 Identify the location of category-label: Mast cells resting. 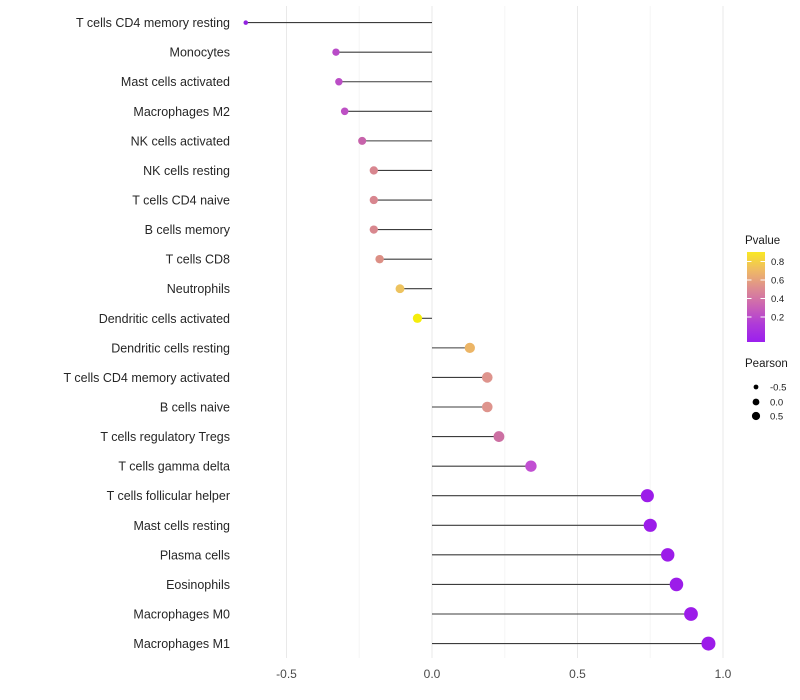
(181, 526).